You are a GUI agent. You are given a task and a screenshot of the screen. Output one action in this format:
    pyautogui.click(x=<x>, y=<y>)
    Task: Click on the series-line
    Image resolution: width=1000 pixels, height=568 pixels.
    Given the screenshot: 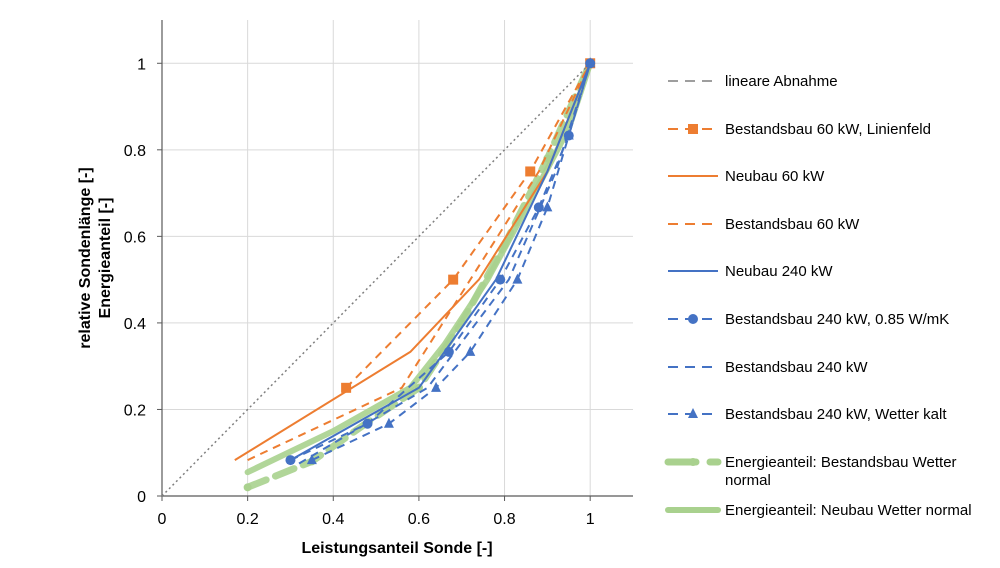 What is the action you would take?
    pyautogui.click(x=468, y=225)
    